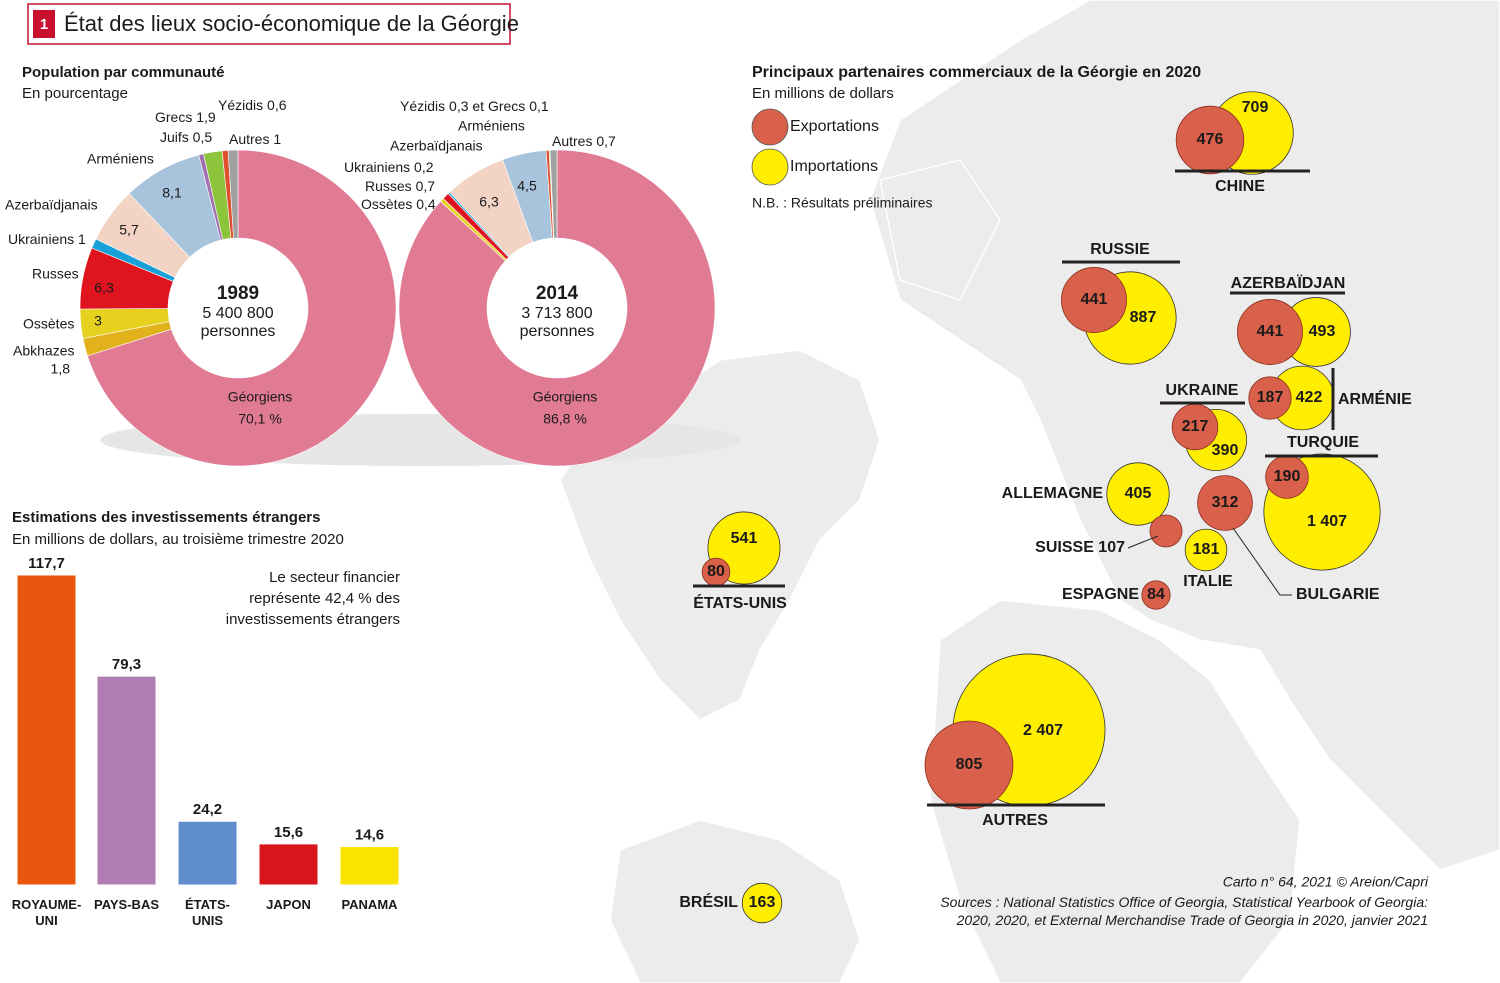 The height and width of the screenshot is (983, 1500). I want to click on bar-value-label: 14,6, so click(369, 835).